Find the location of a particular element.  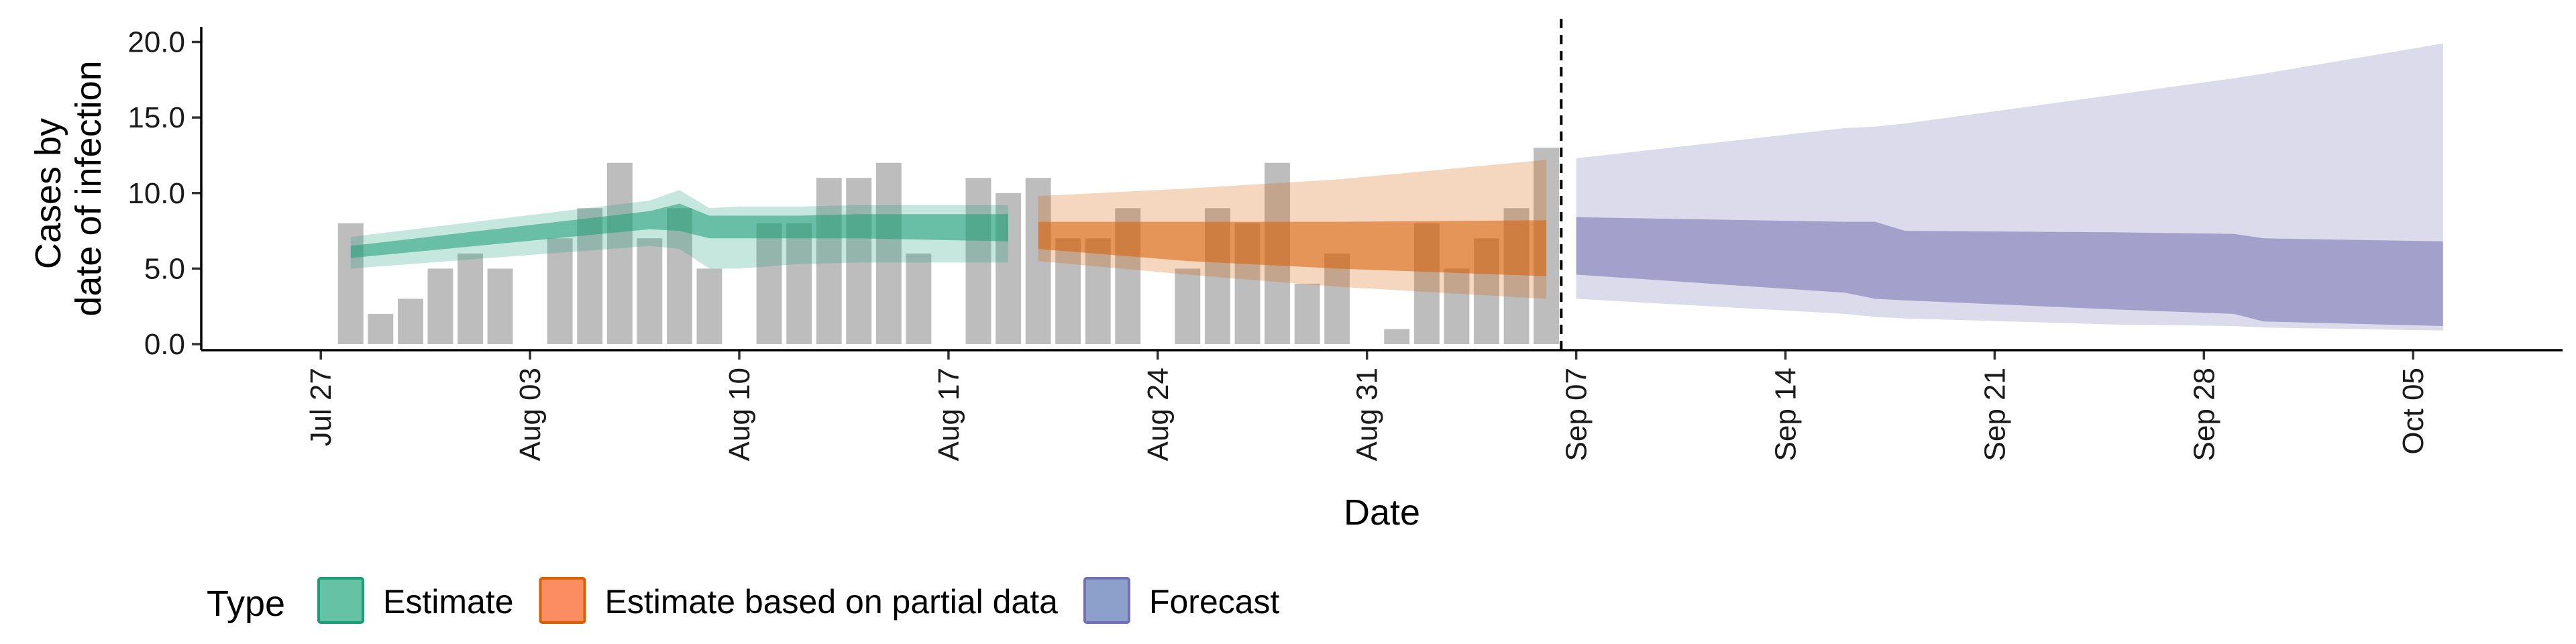

x-tick-label: Aug 17 is located at coordinates (948, 414).